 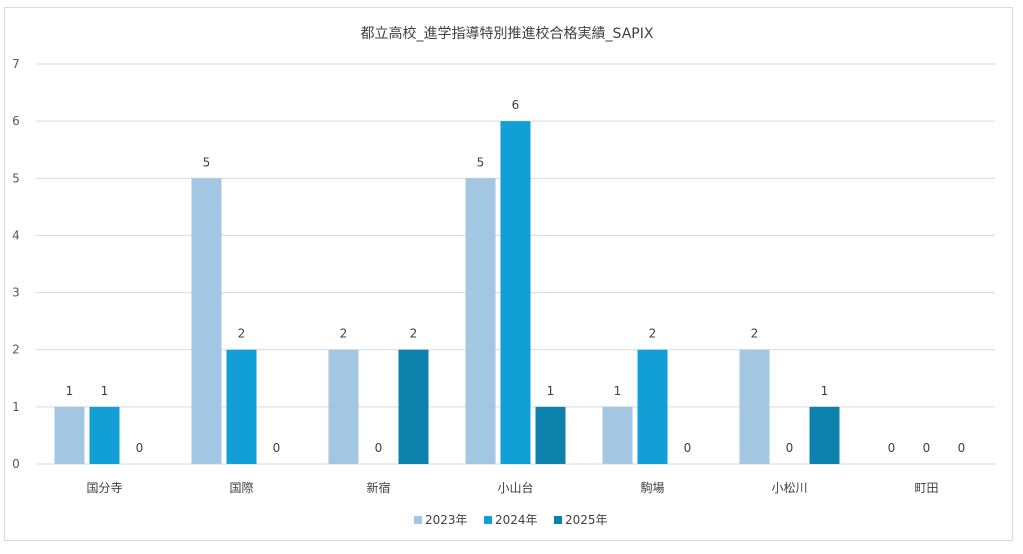 I want to click on y-tick-label: 4, so click(x=16, y=235).